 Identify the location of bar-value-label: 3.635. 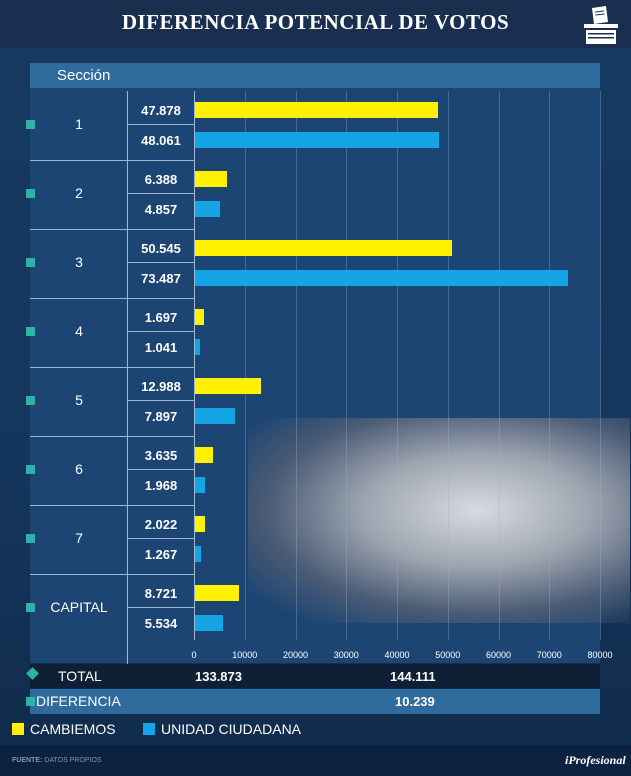
(161, 455).